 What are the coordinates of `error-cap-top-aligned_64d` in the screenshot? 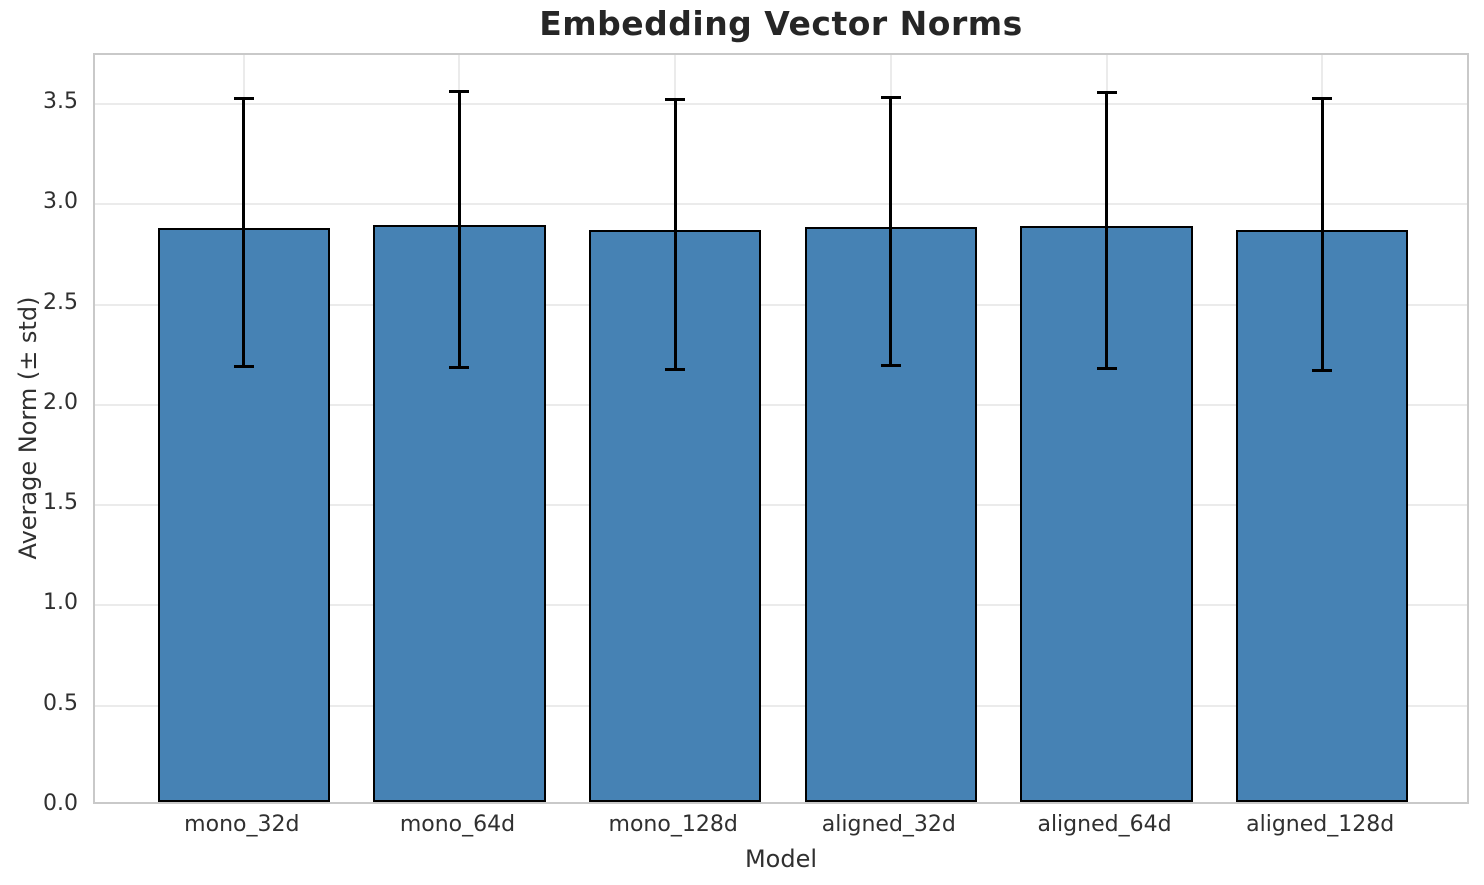 It's located at (1106, 92).